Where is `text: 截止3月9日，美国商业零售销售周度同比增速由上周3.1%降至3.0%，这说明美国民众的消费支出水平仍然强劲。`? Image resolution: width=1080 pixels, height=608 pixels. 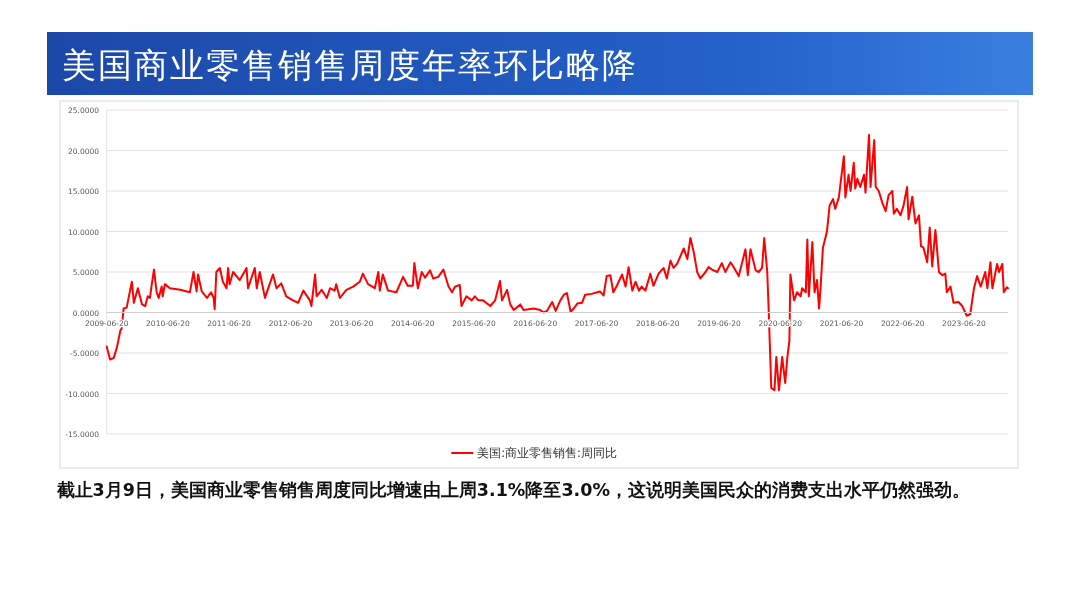
text: 截止3月9日，美国商业零售销售周度同比增速由上周3.1%降至3.0%，这说明美国民众的消费支出水平仍然强劲。 is located at coordinates (513, 490).